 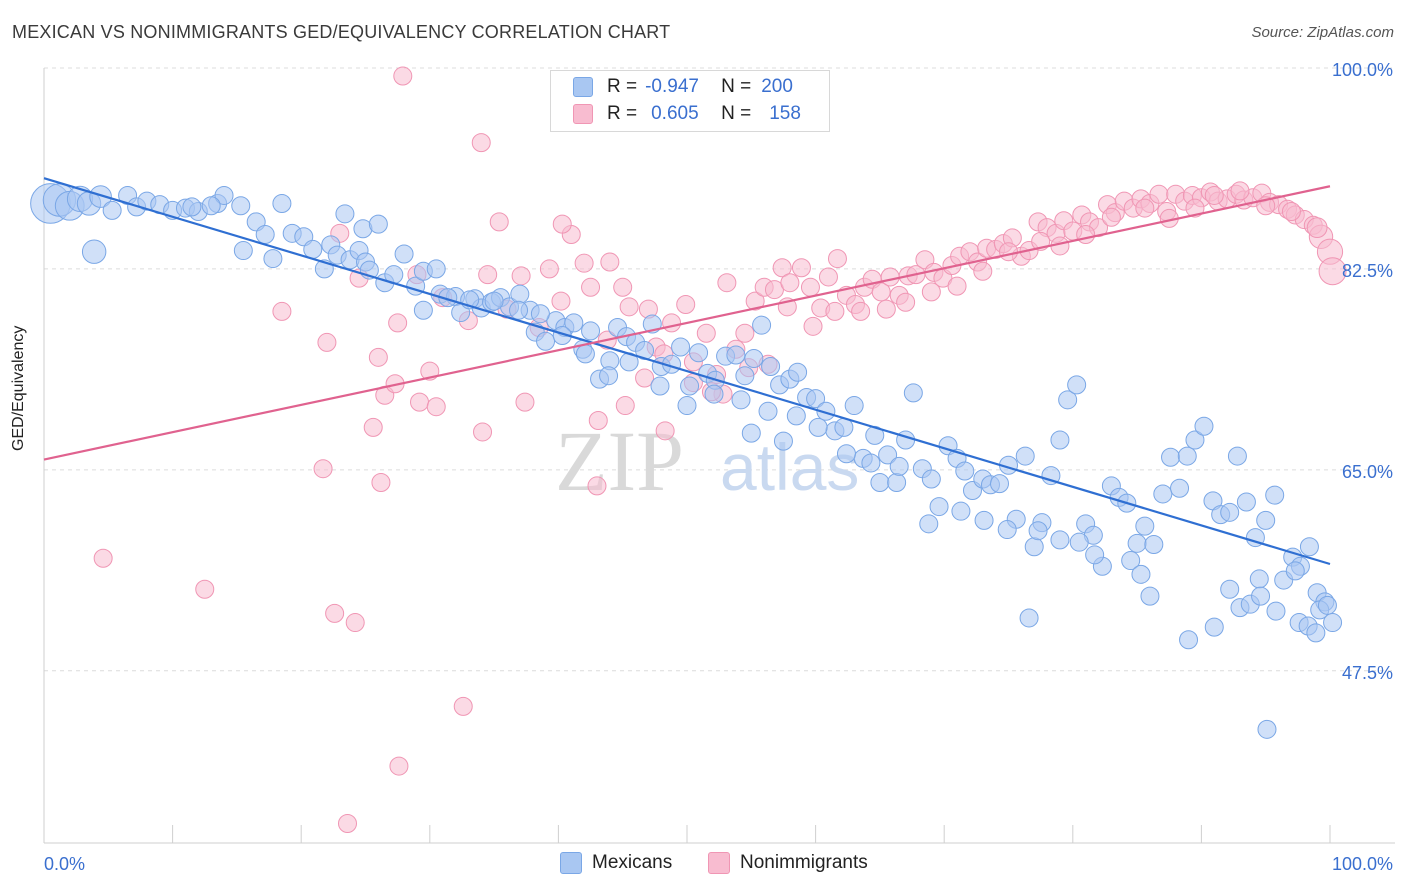 I want to click on source-label: Source: ZipAtlas.com, so click(x=1322, y=32).